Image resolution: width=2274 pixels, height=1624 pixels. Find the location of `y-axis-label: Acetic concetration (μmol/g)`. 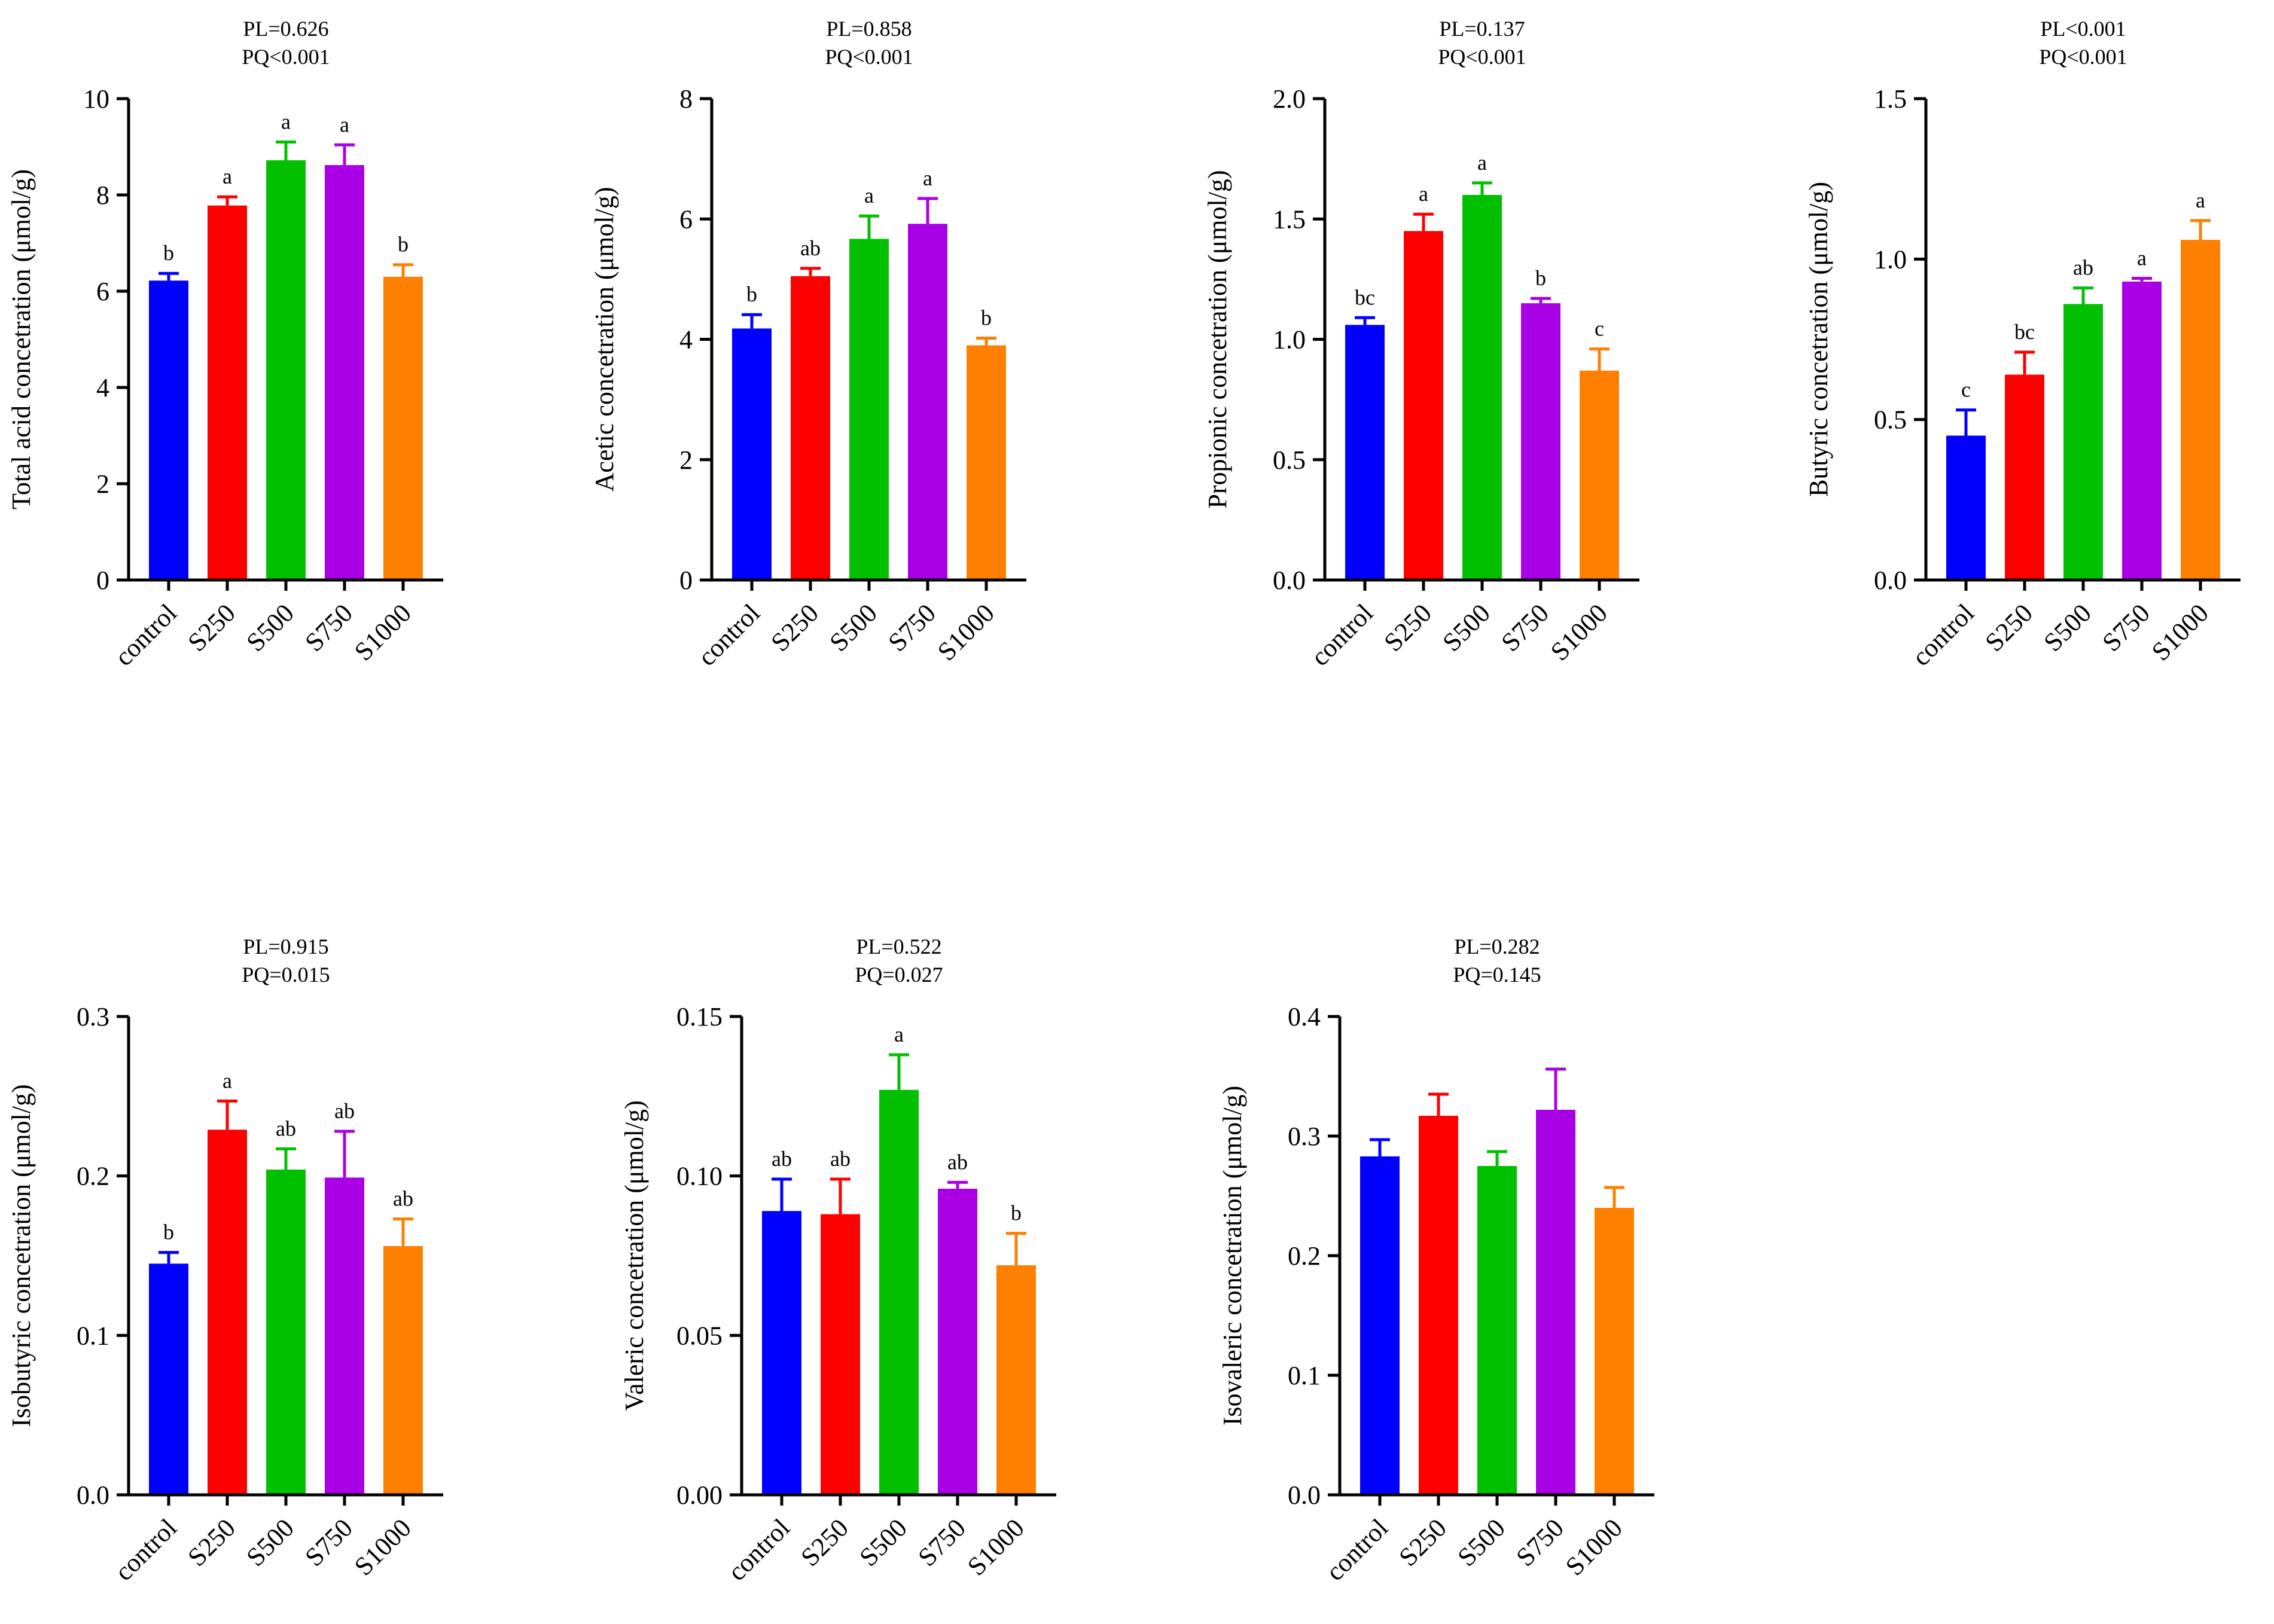

y-axis-label: Acetic concetration (μmol/g) is located at coordinates (604, 339).